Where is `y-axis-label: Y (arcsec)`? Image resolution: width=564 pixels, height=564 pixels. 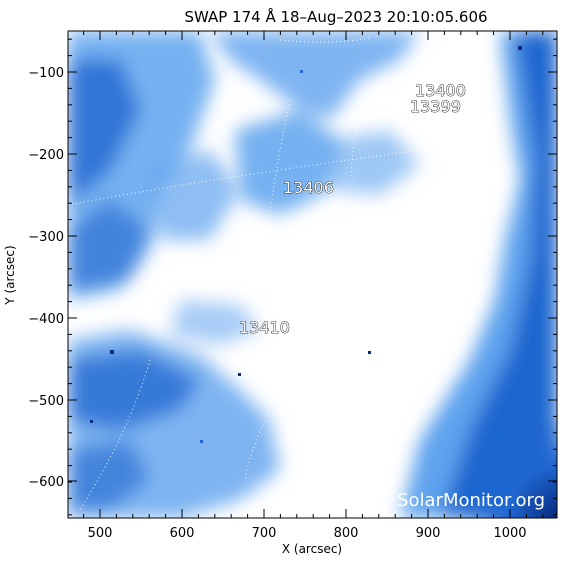
y-axis-label: Y (arcsec) is located at coordinates (10, 275).